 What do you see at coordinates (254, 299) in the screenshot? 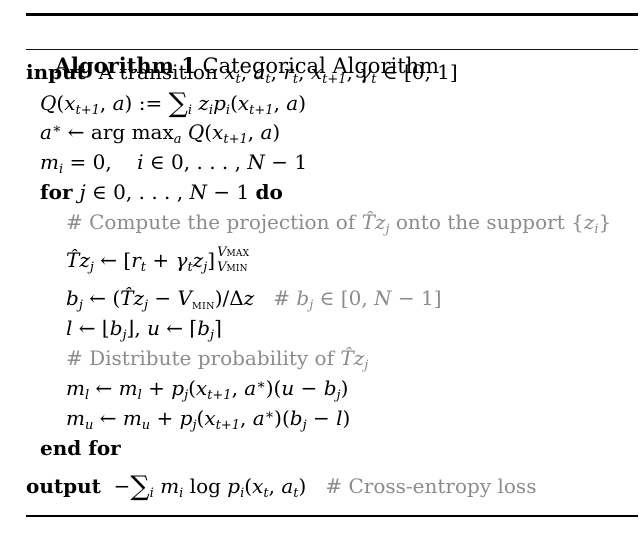
I see `line-bj: bj ← (T̂zj − VMIN)/Δz # bj ∈ [0, N − 1]` at bounding box center [254, 299].